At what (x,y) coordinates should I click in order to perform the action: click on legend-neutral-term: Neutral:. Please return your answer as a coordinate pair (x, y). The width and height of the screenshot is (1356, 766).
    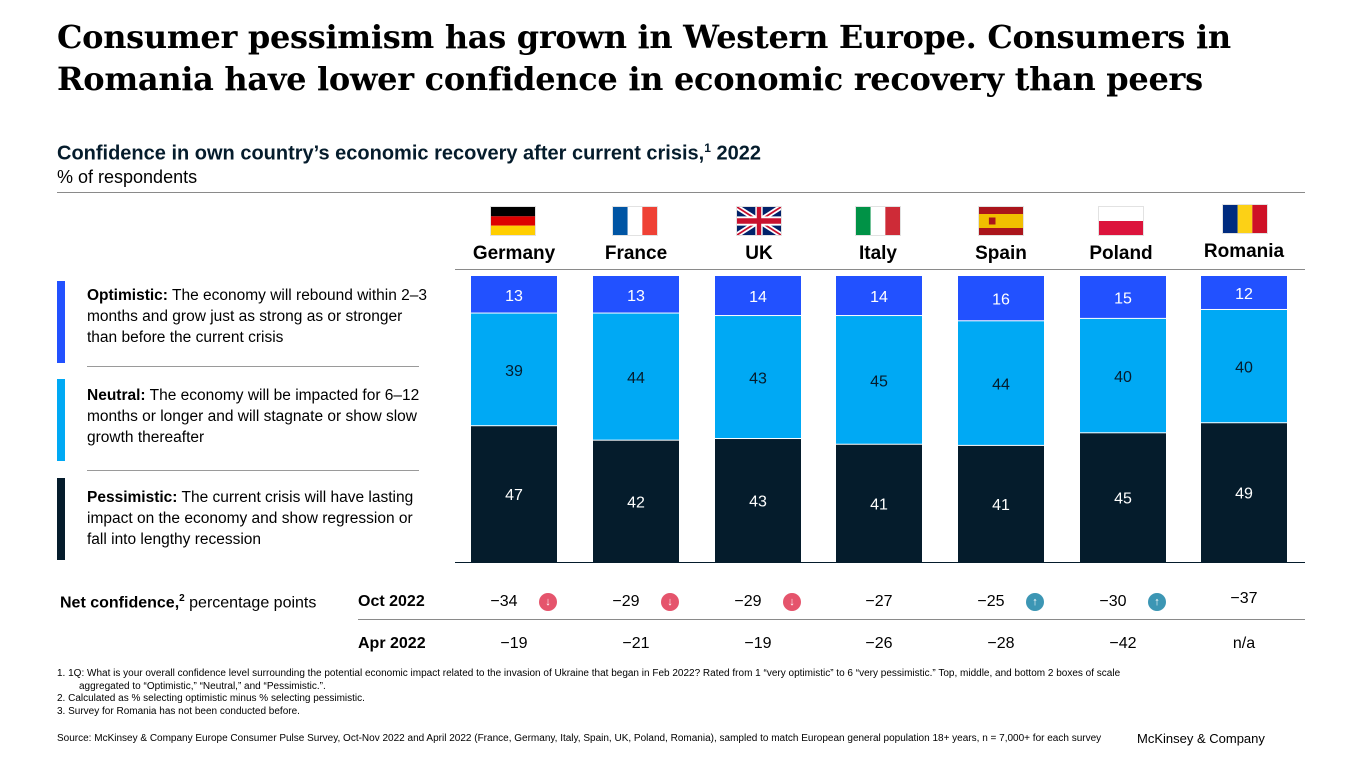
    Looking at the image, I should click on (116, 395).